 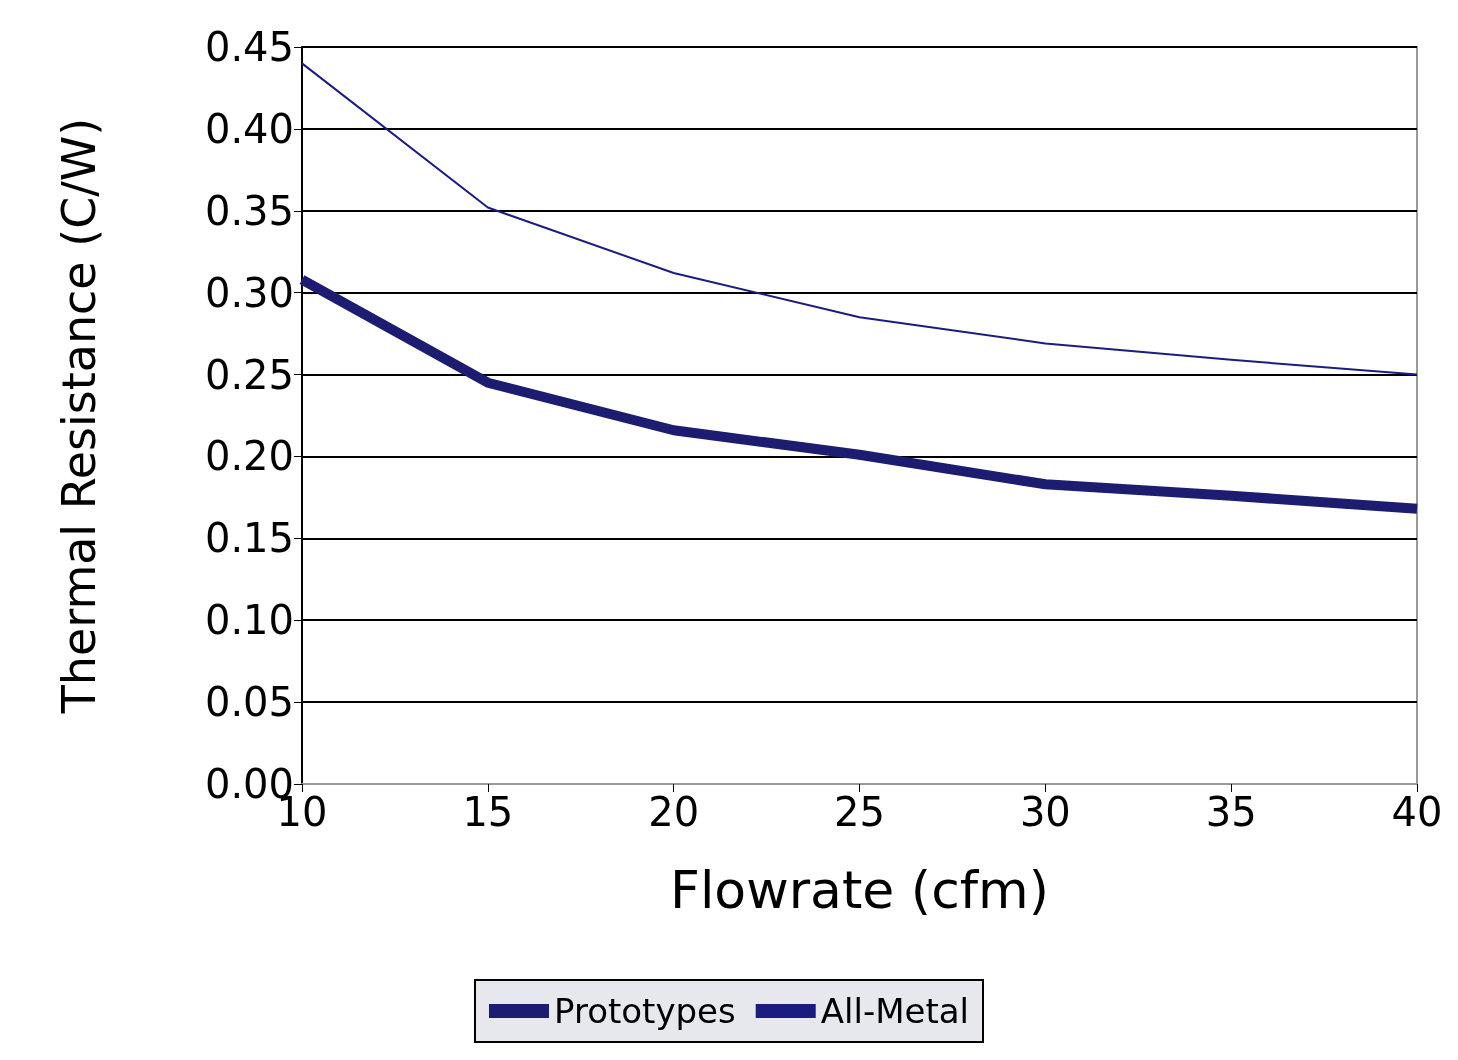 What do you see at coordinates (249, 538) in the screenshot?
I see `y-tick-label: 0.15` at bounding box center [249, 538].